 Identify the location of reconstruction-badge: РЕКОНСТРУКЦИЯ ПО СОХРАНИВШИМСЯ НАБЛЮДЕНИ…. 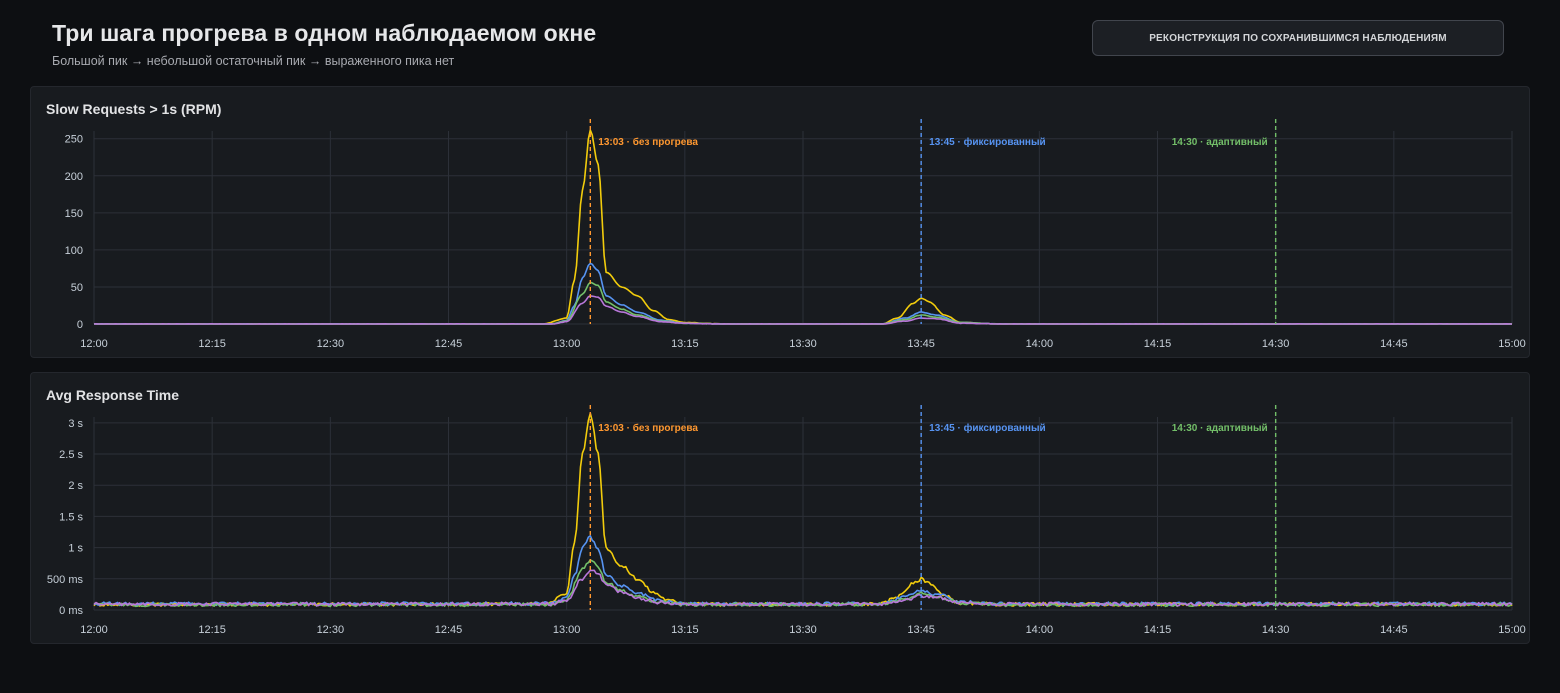
(1298, 38).